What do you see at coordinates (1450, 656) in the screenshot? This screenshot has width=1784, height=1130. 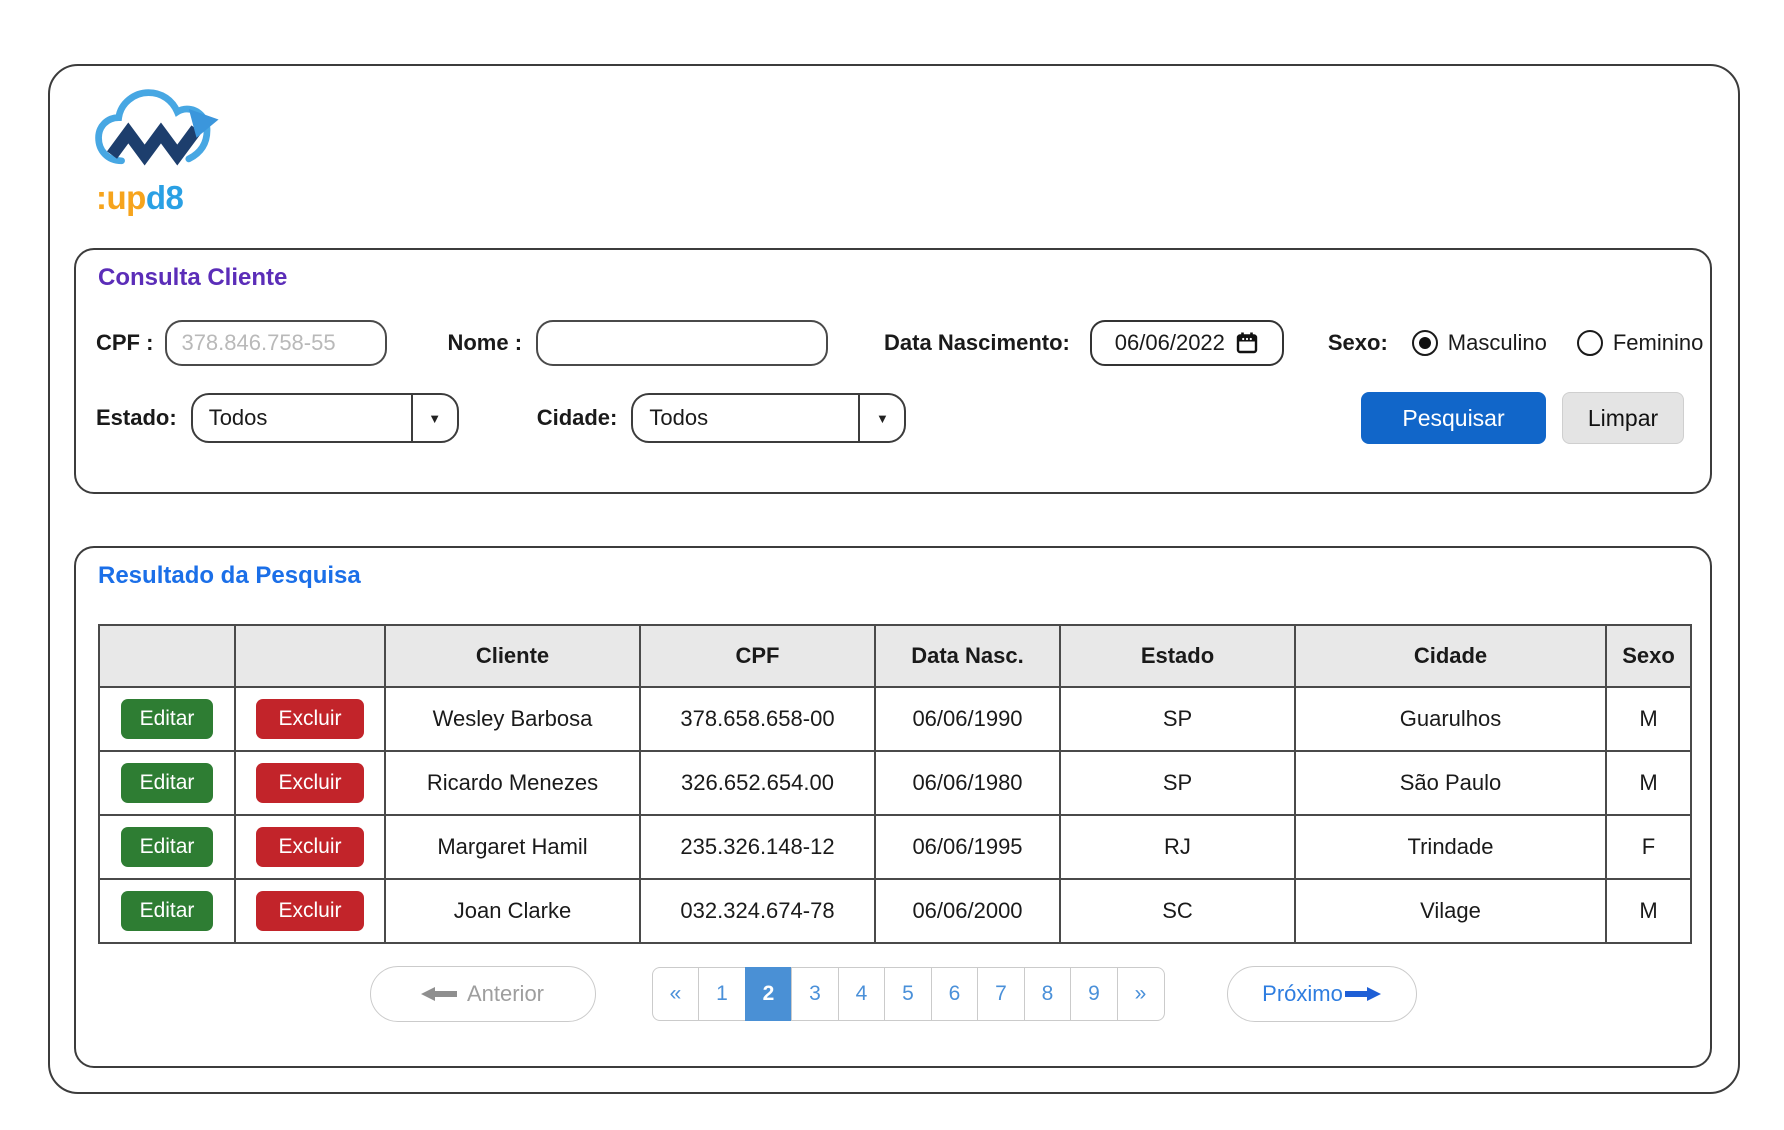 I see `col-header-cidade: Cidade` at bounding box center [1450, 656].